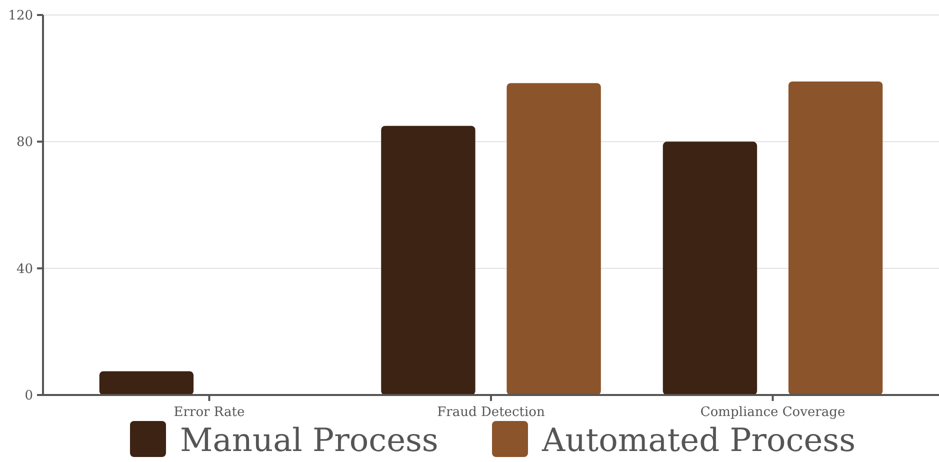 Image resolution: width=939 pixels, height=462 pixels. I want to click on x-tick-label: Compliance Coverage, so click(773, 412).